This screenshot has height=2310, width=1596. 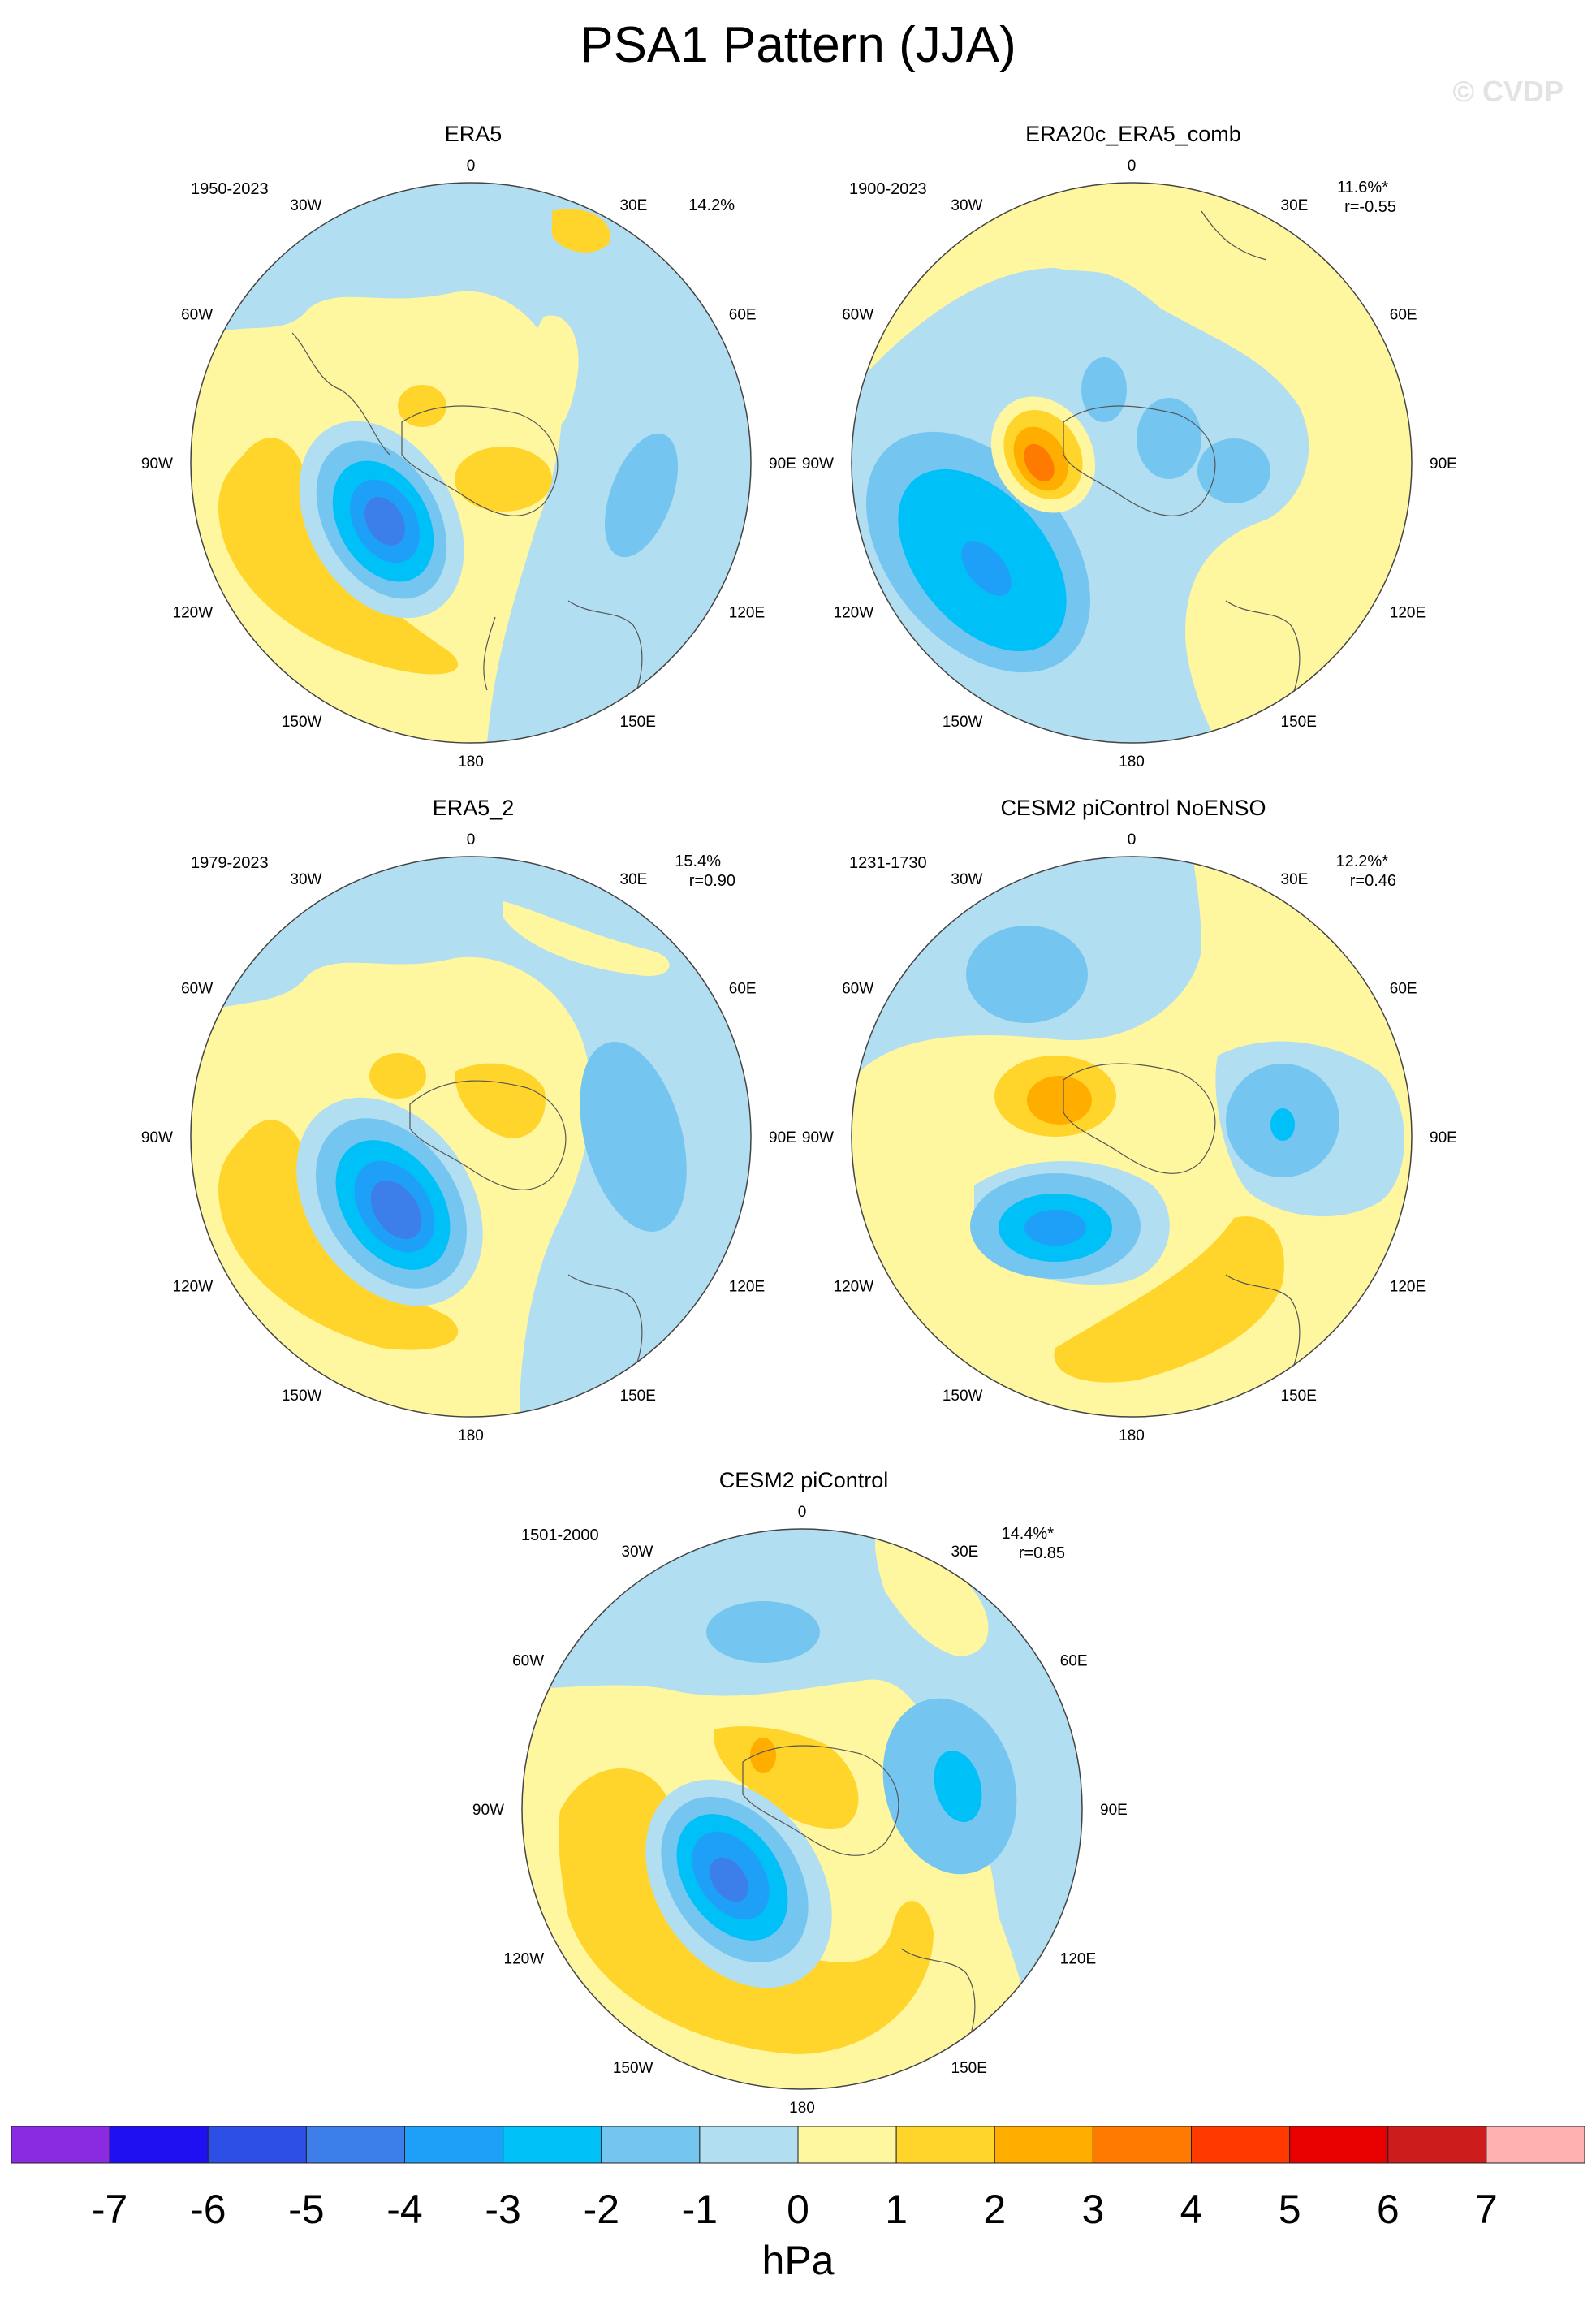 What do you see at coordinates (109, 2209) in the screenshot?
I see `colorbar-tick-0: -7` at bounding box center [109, 2209].